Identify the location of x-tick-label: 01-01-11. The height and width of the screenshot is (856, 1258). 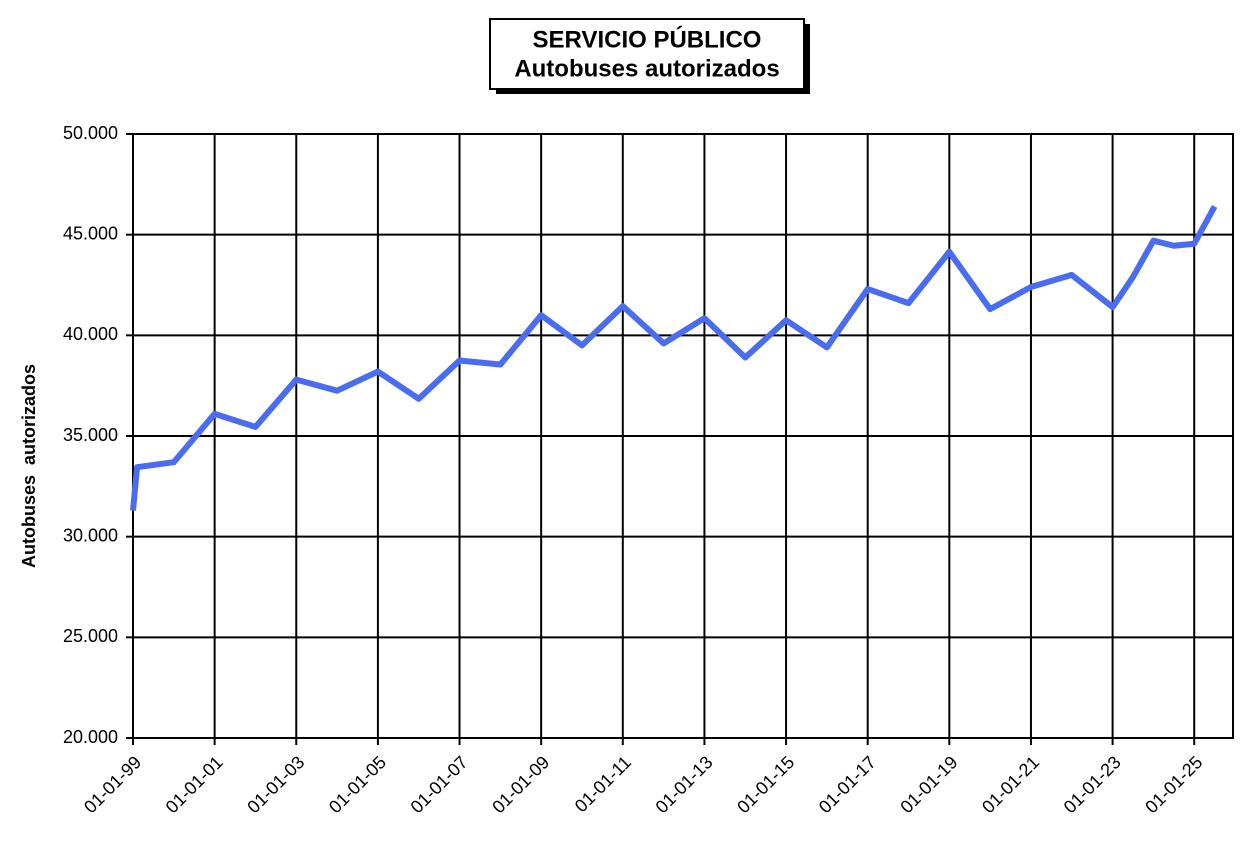
(603, 784).